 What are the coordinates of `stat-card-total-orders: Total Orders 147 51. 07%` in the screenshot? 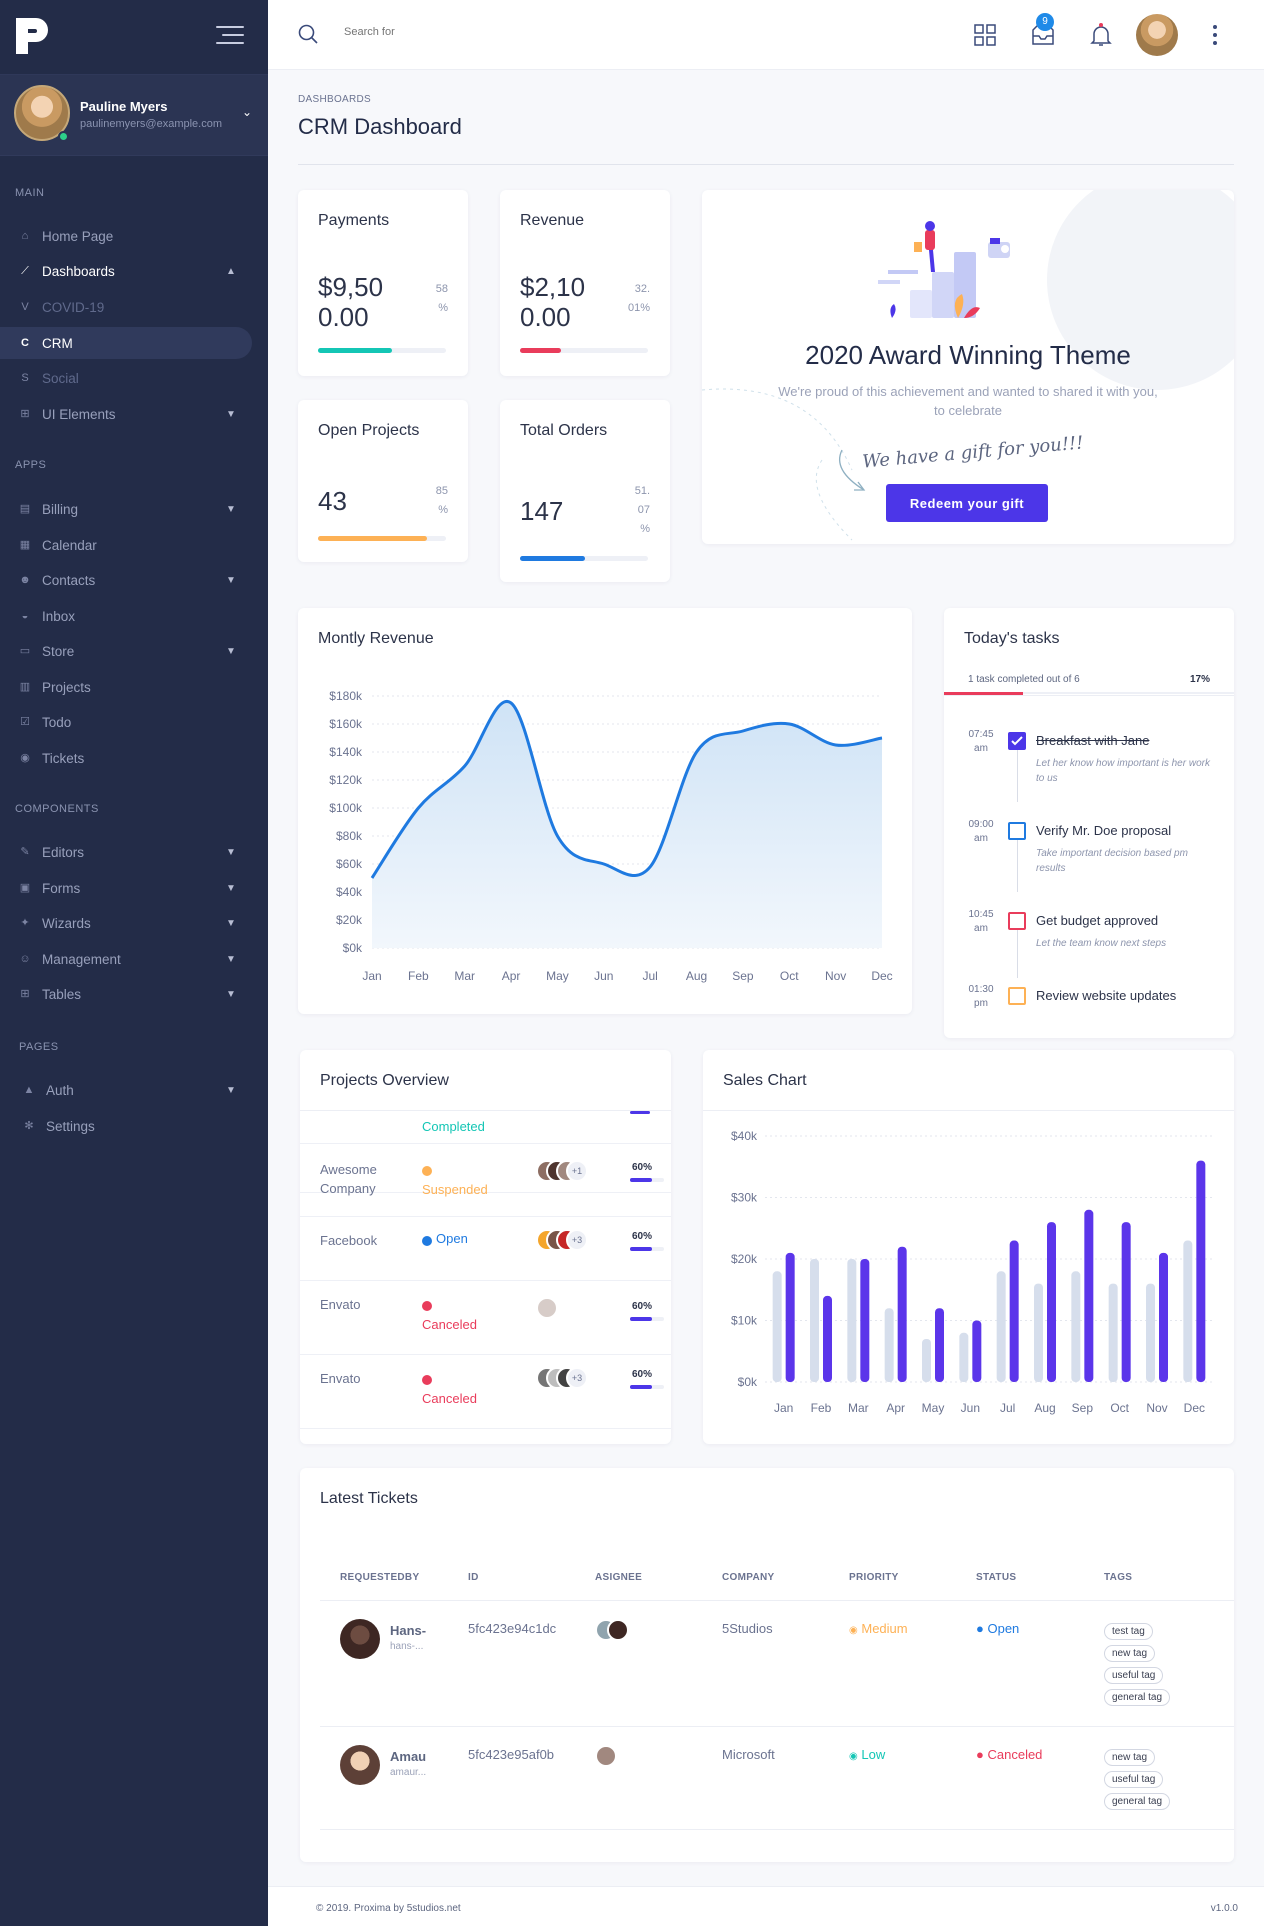 It's located at (585, 491).